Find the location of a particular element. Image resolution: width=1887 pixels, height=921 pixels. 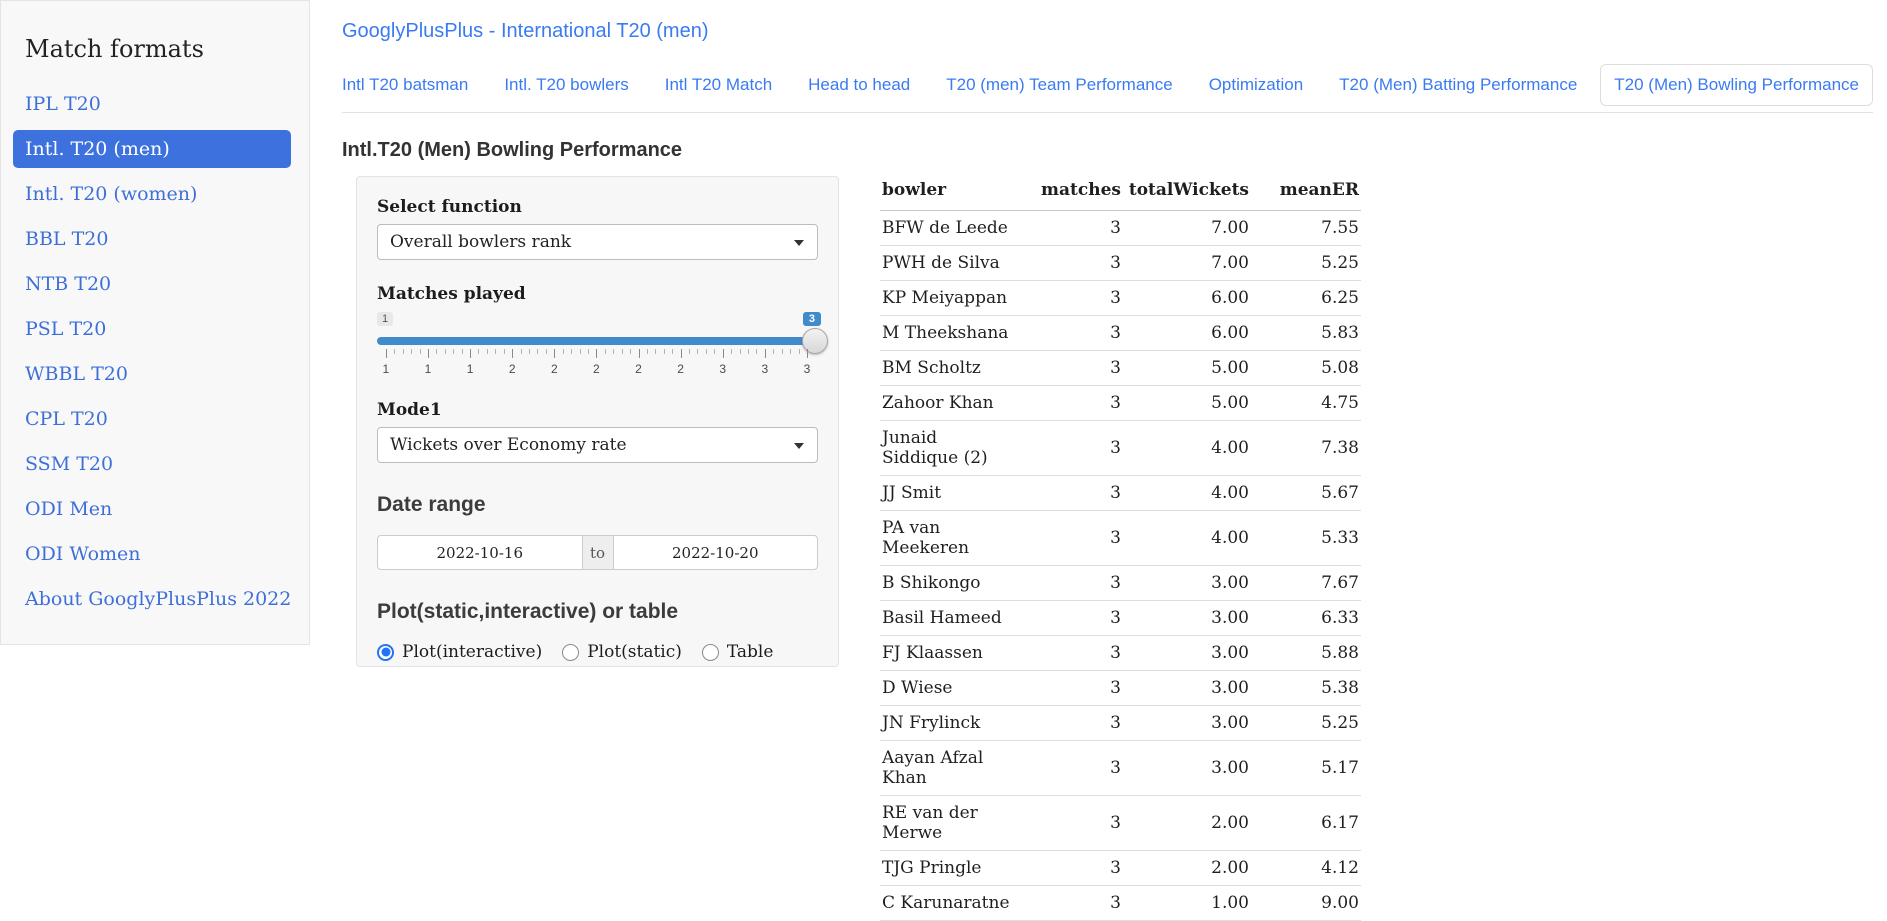

tab: Intl T20 batsman is located at coordinates (405, 85).